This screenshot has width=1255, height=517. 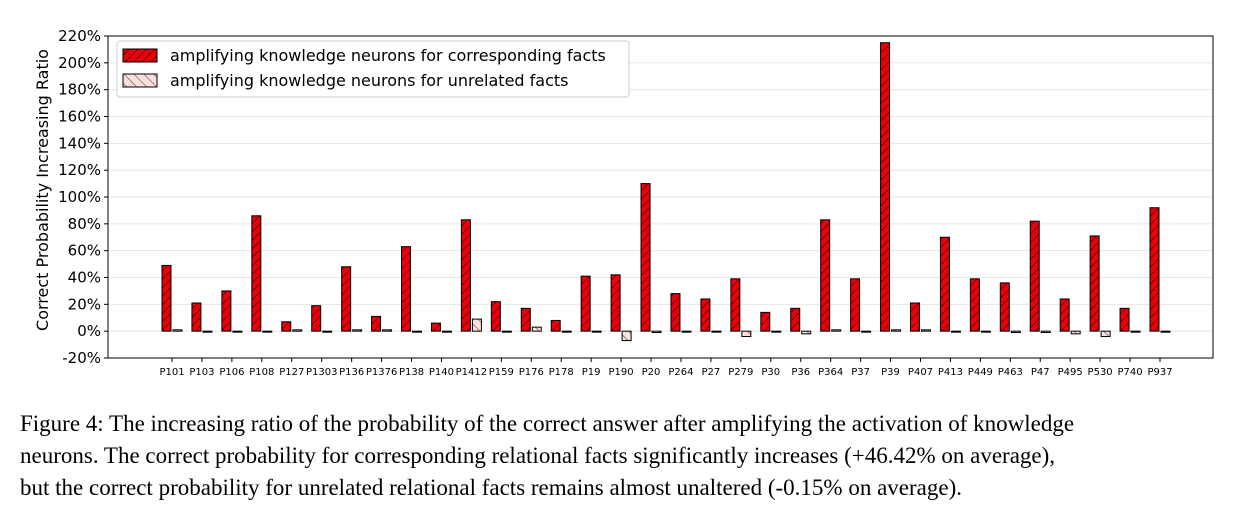 What do you see at coordinates (627, 336) in the screenshot?
I see `bar-hatch-unrelated-P190` at bounding box center [627, 336].